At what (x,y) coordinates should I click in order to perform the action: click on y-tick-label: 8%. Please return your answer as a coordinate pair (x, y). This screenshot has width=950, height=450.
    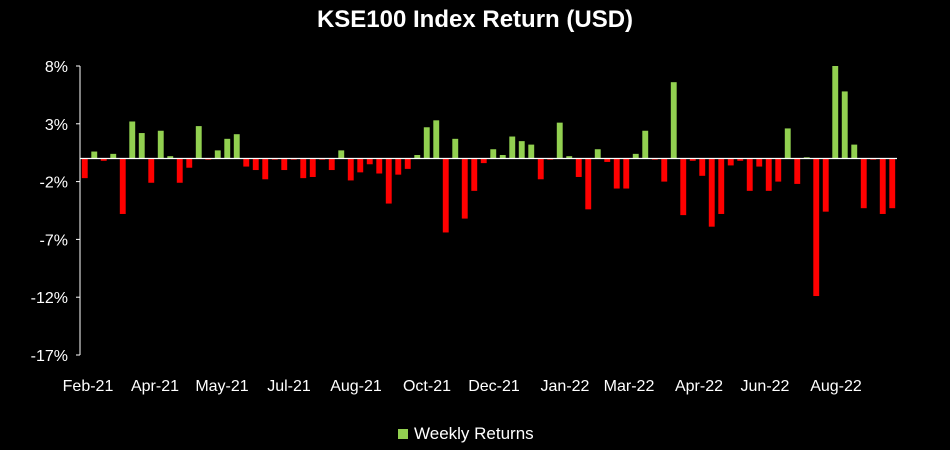
    Looking at the image, I should click on (56, 67).